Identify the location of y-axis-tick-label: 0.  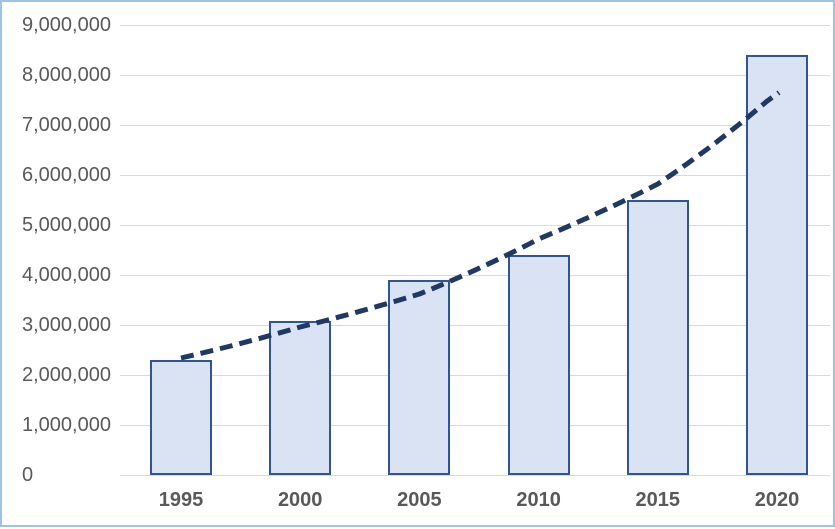
(28, 475).